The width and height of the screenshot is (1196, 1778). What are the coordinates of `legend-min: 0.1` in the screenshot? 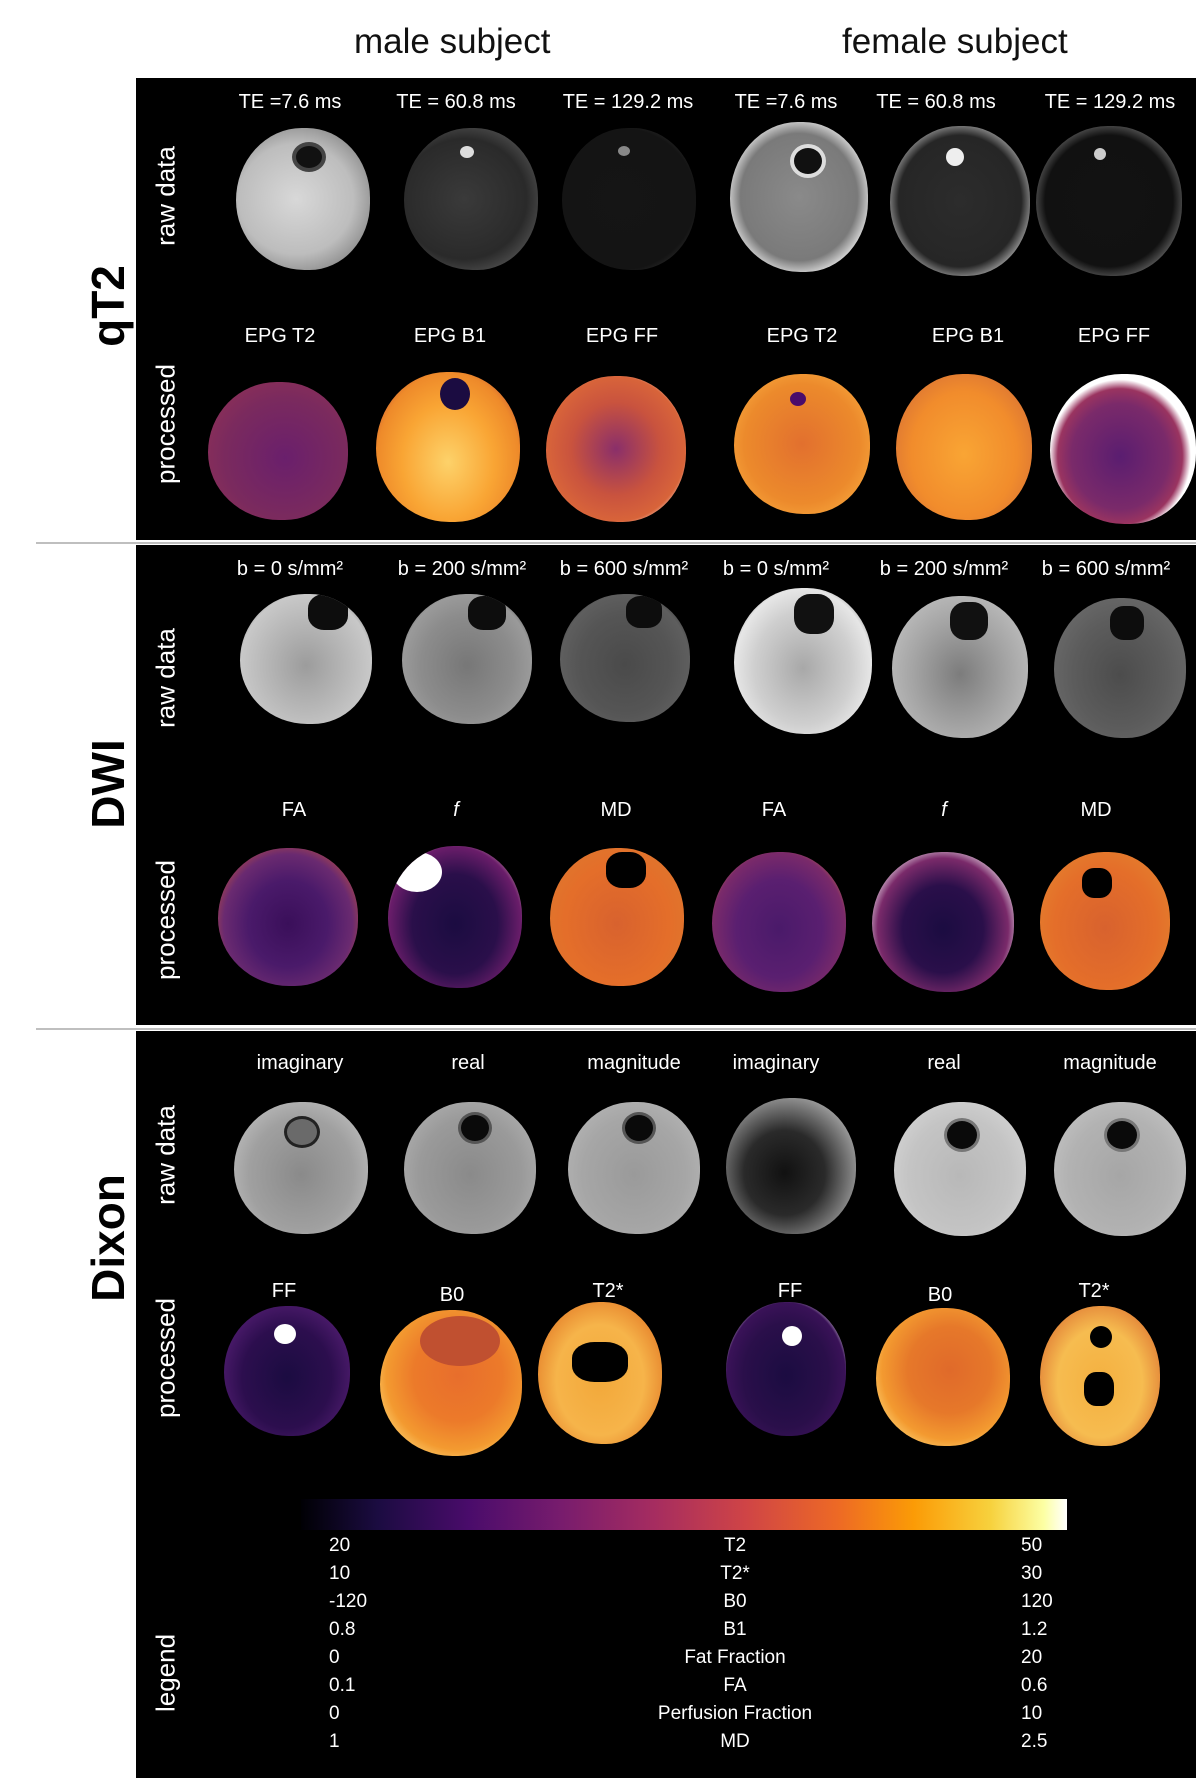 It's located at (342, 1685).